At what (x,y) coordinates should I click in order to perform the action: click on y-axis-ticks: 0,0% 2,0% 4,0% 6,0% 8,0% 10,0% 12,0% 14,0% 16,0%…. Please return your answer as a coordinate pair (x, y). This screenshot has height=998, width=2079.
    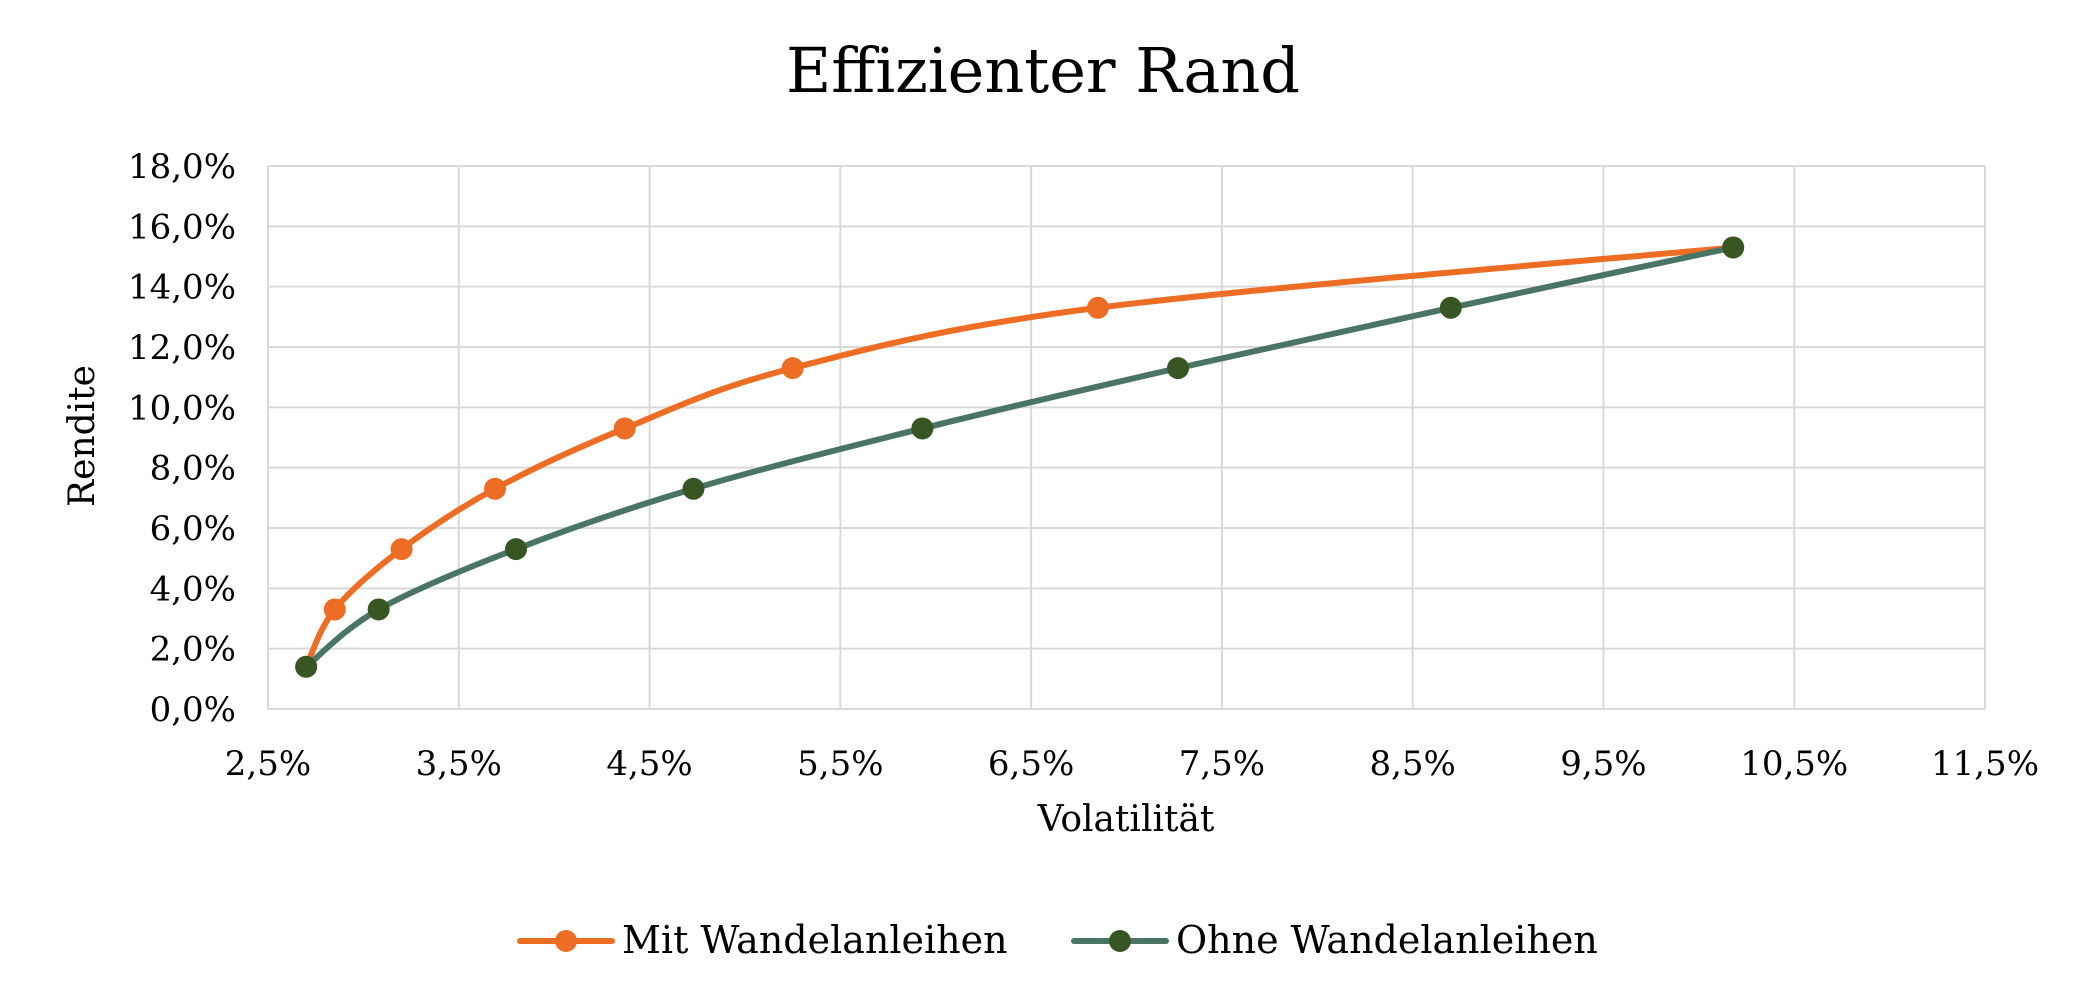
    Looking at the image, I should click on (182, 438).